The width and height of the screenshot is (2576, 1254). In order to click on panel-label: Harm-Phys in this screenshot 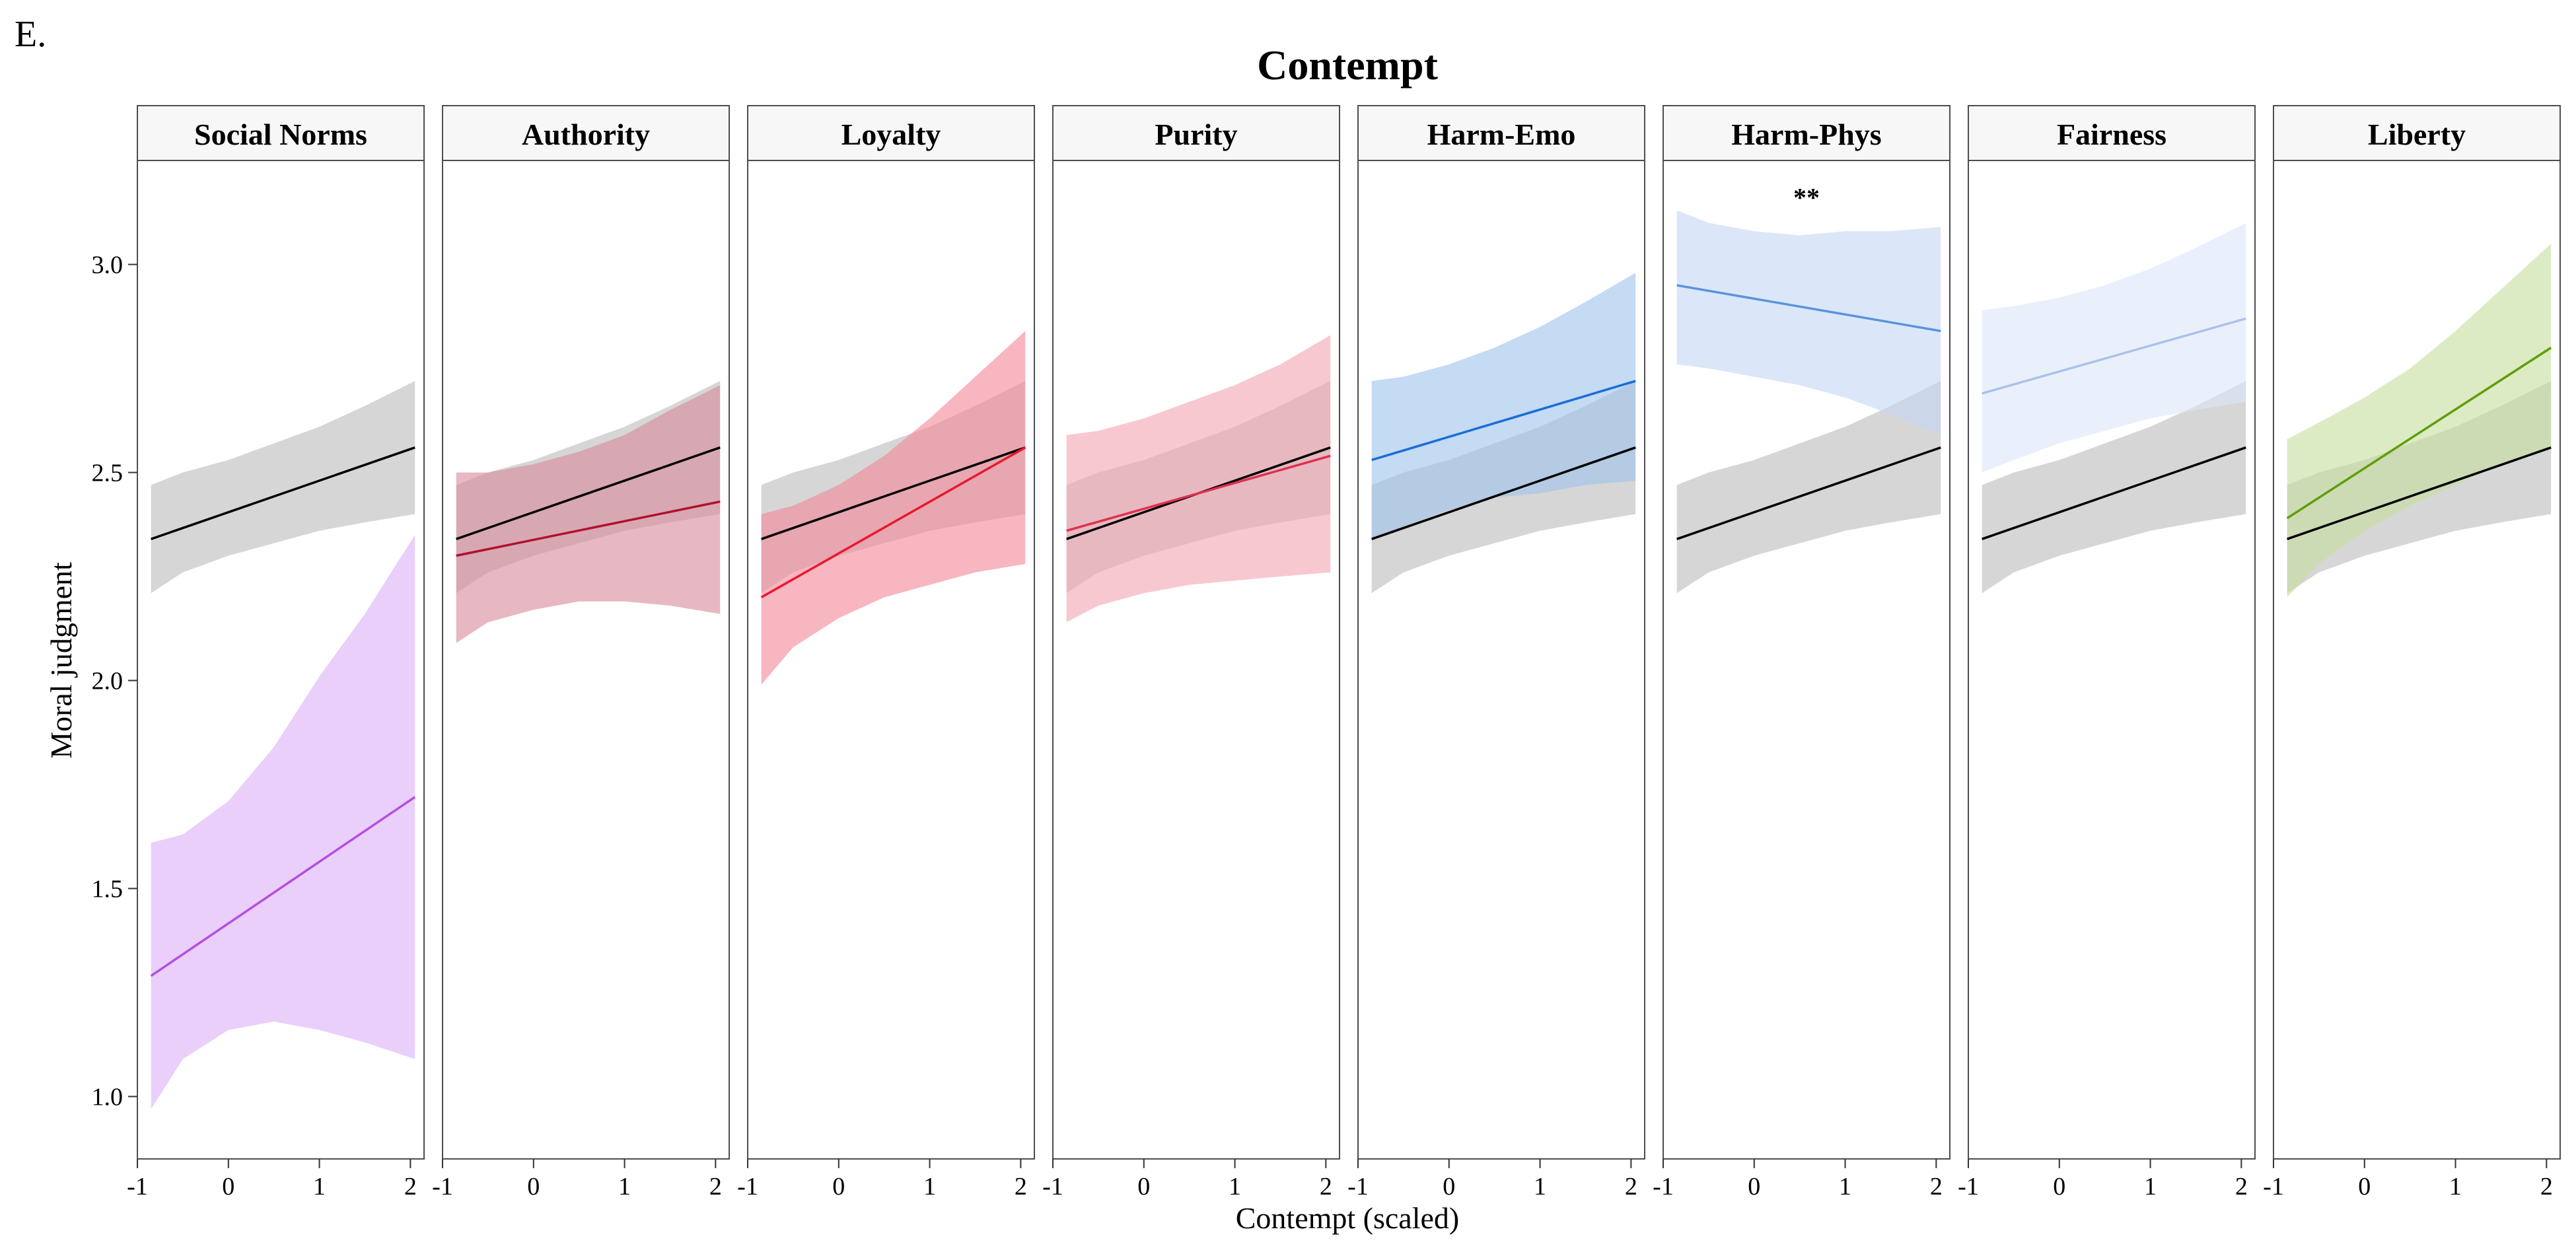, I will do `click(1806, 134)`.